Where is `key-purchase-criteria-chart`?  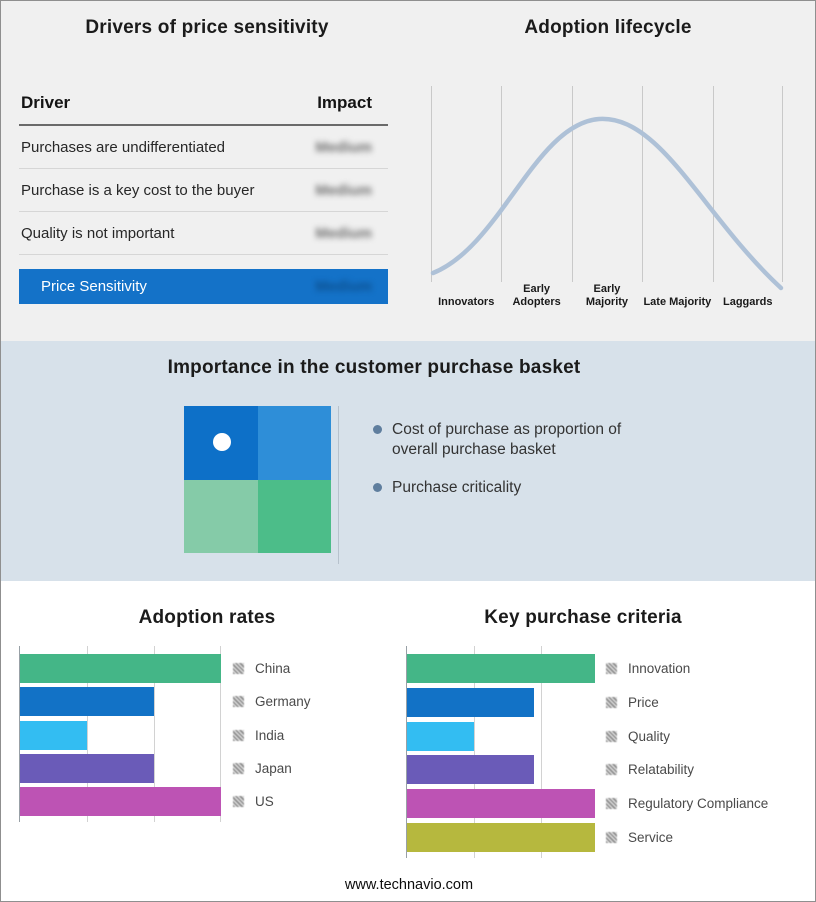 key-purchase-criteria-chart is located at coordinates (507, 752).